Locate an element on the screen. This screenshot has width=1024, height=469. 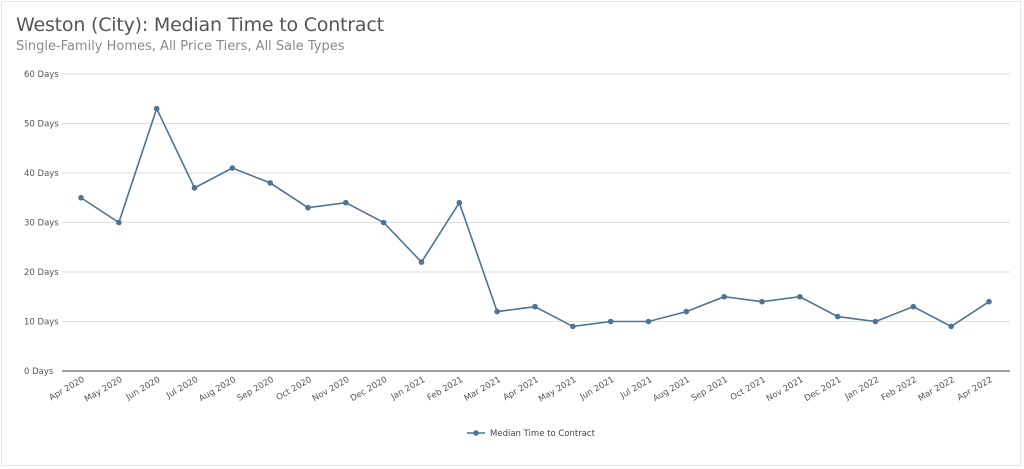
x-tick-label: Nov 2020 is located at coordinates (331, 389).